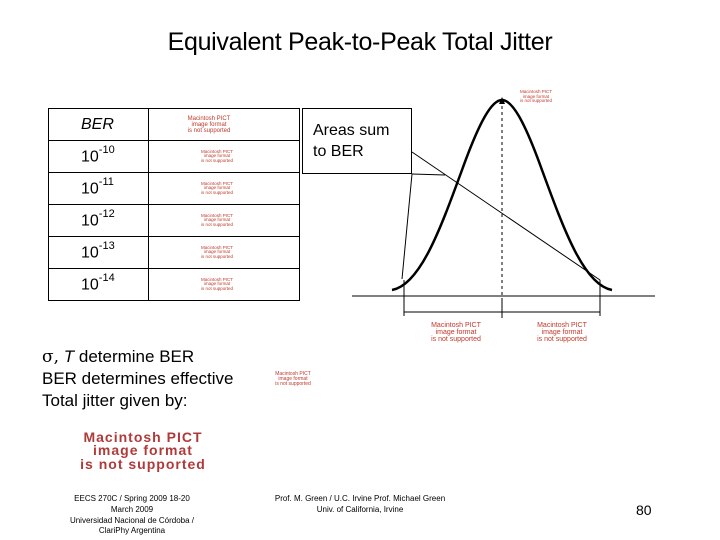 This screenshot has height=540, width=720. I want to click on ber-exponent: -13, so click(106, 246).